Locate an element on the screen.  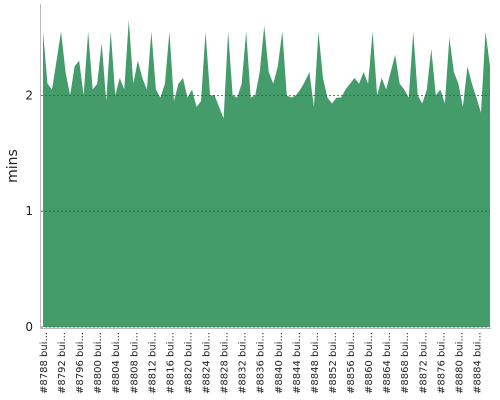
y-axis-label: mins is located at coordinates (13, 166).